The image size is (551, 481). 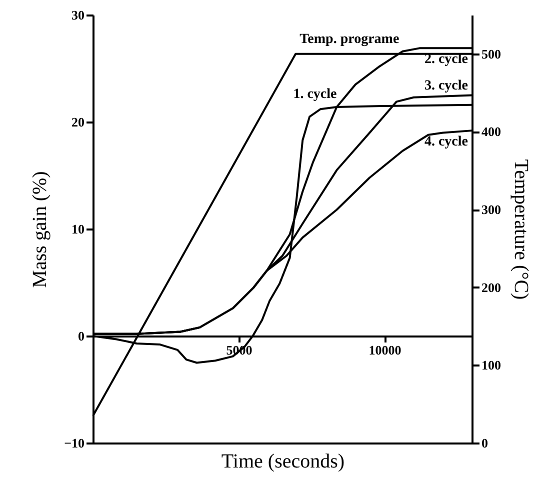 What do you see at coordinates (40, 229) in the screenshot?
I see `y-axis-title: Mass gain (%)` at bounding box center [40, 229].